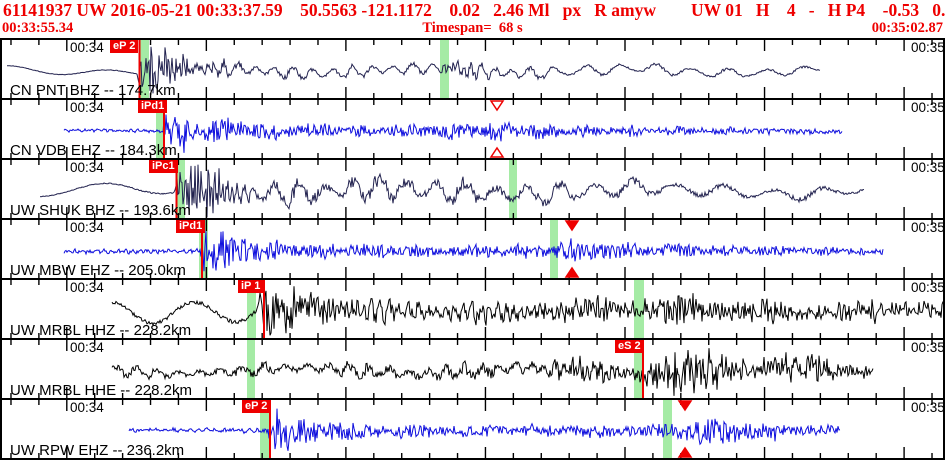 The image size is (945, 460). Describe the element at coordinates (101, 390) in the screenshot. I see `station-channel-label: UW MRBL HHE -- 228.2km` at that location.